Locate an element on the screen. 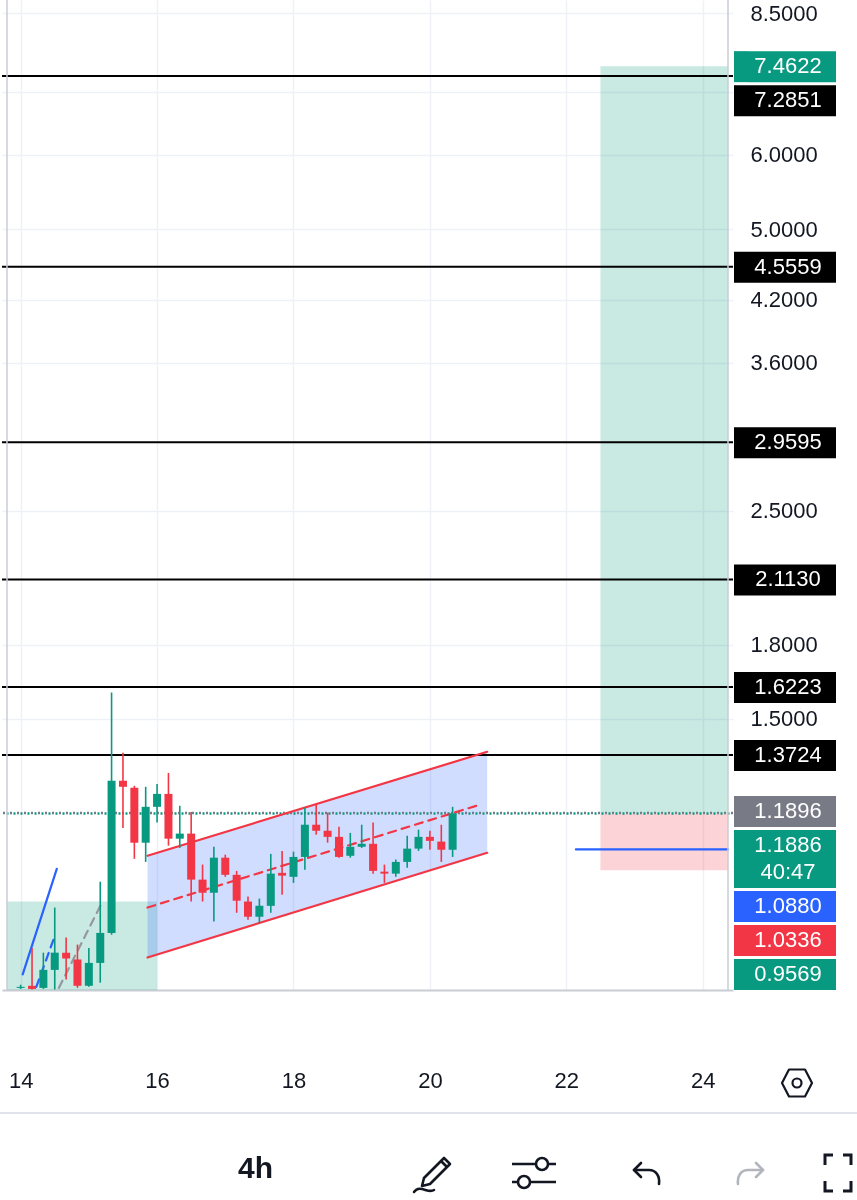  x-tick-label: 20 is located at coordinates (430, 1080).